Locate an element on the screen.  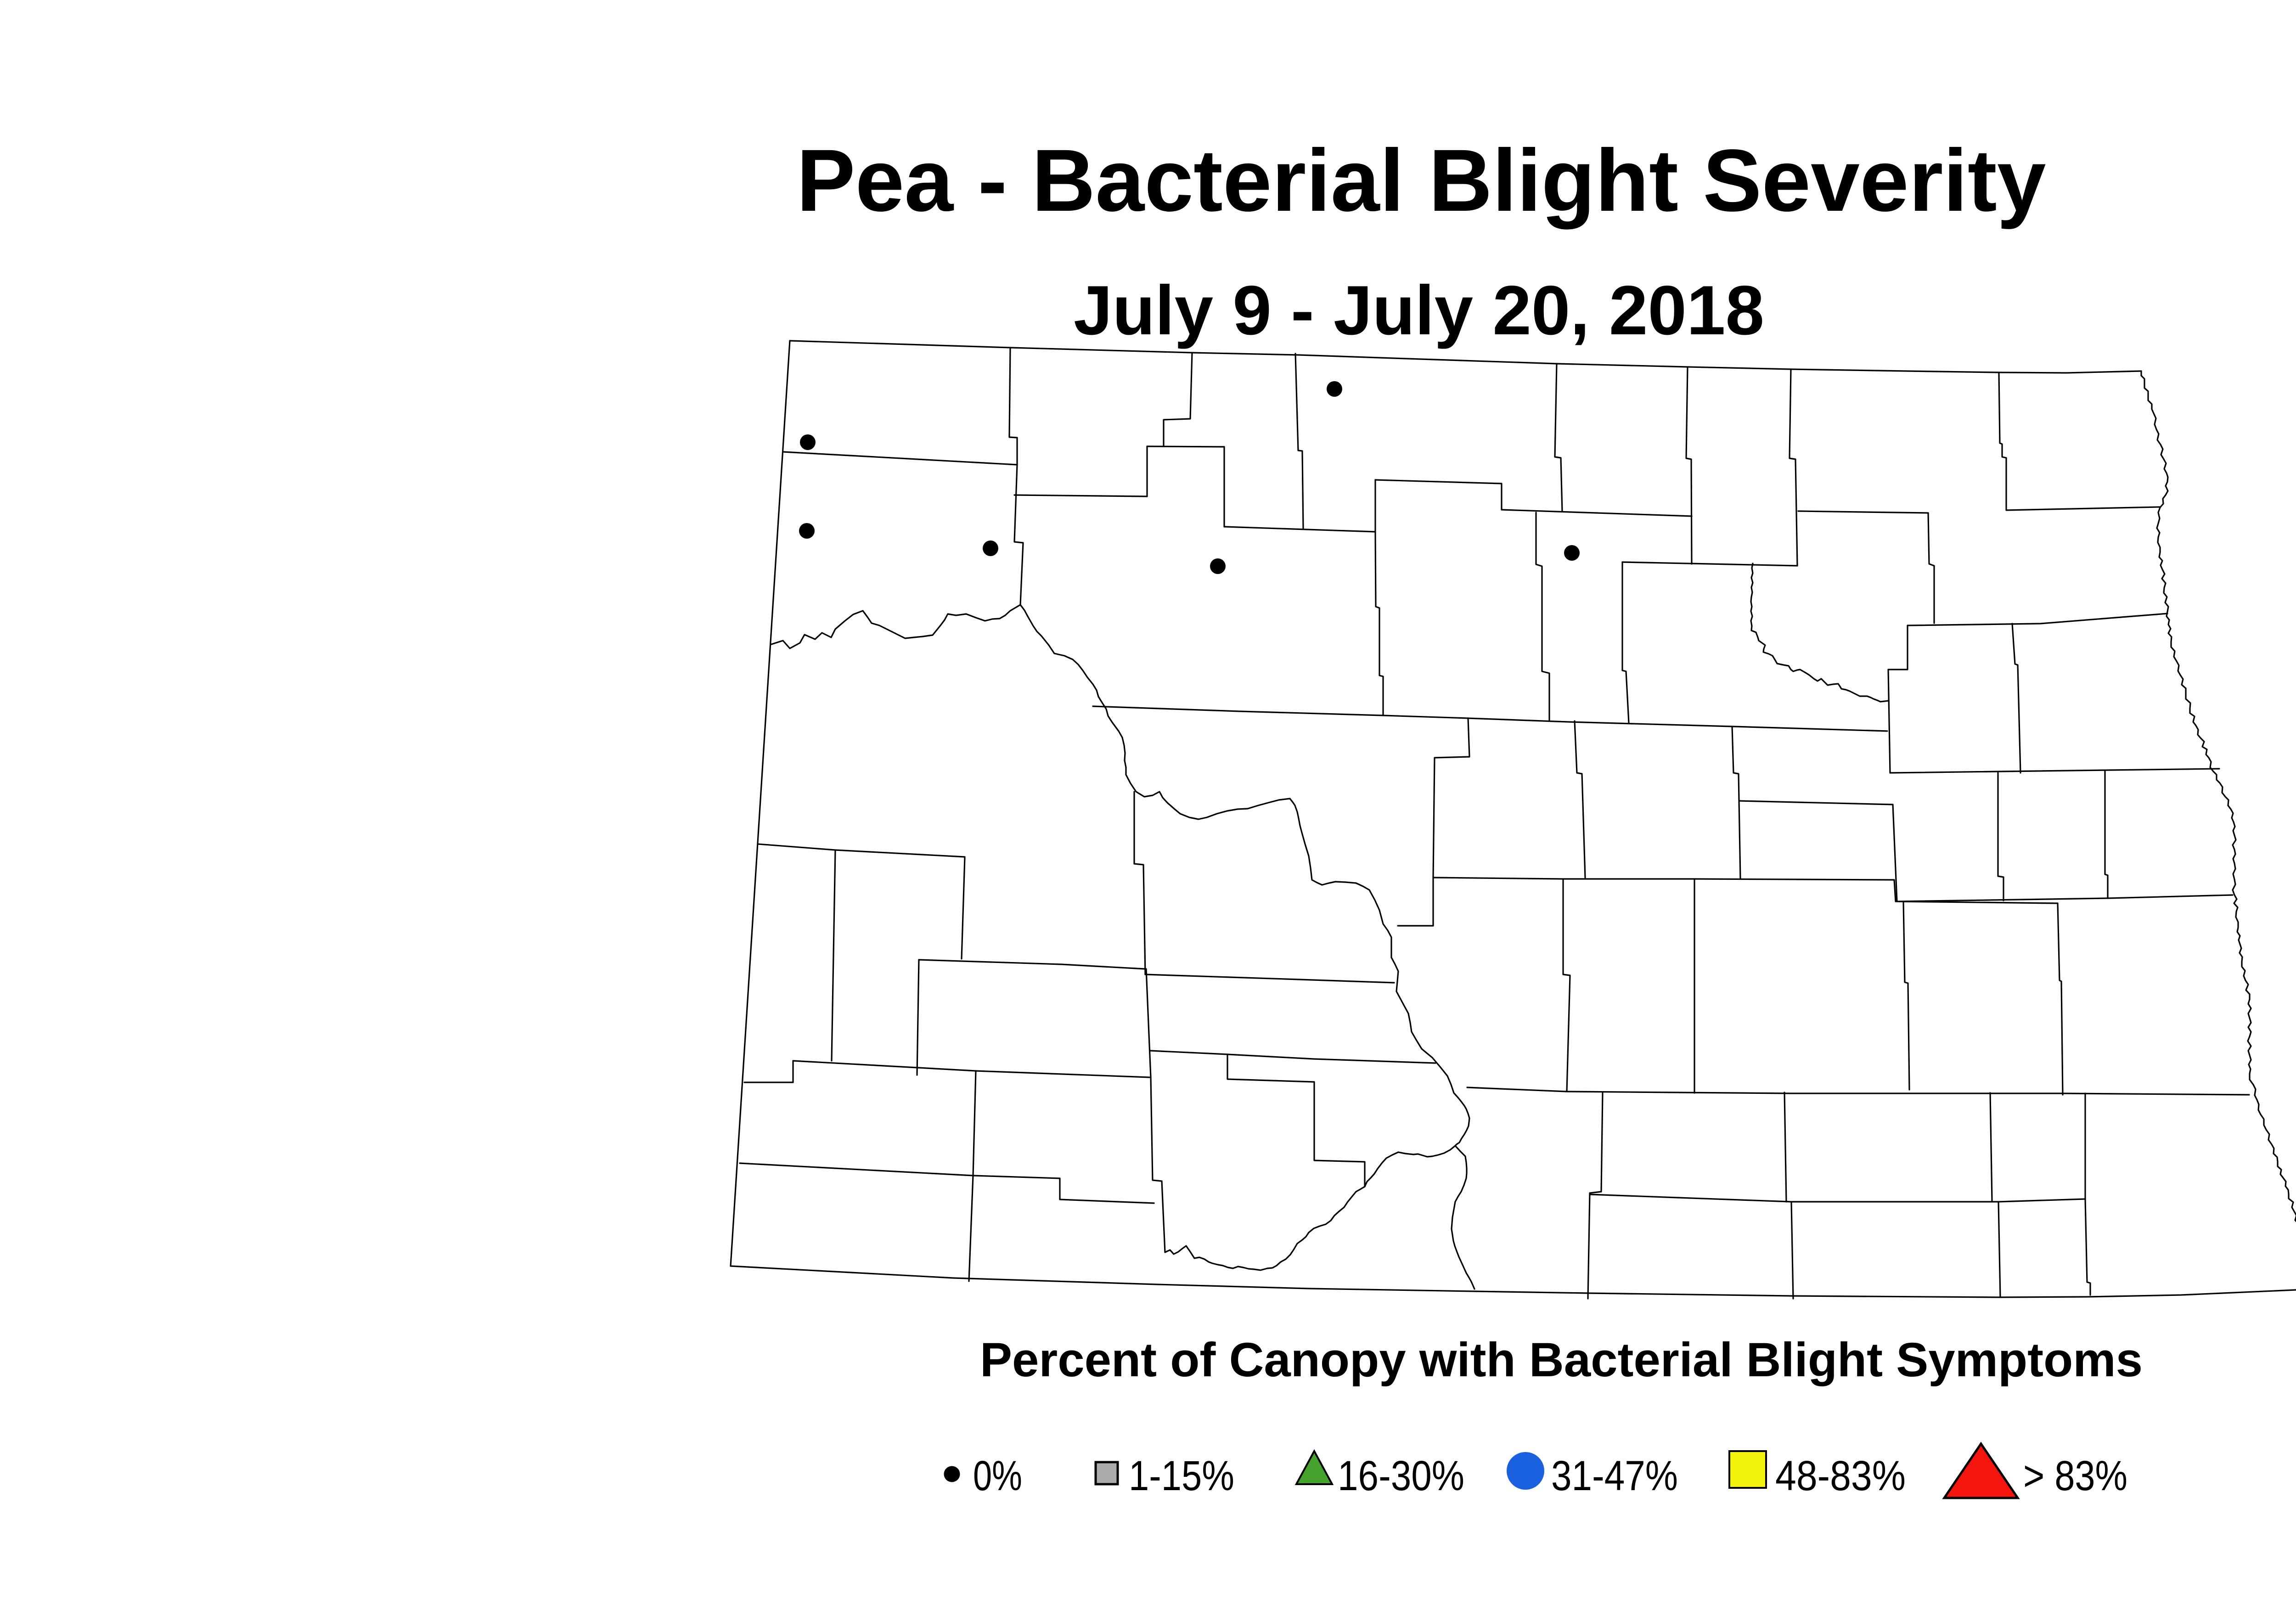
svg-text: 1-15% is located at coordinates (1181, 1475).